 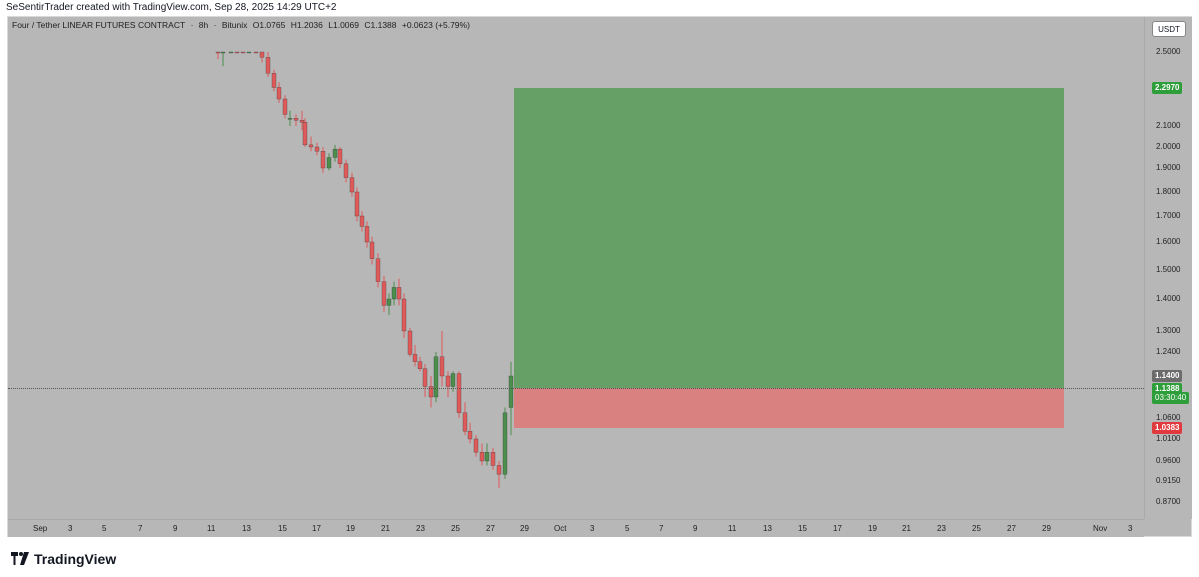 I want to click on price-tick-label: 1.6000, so click(x=1168, y=241).